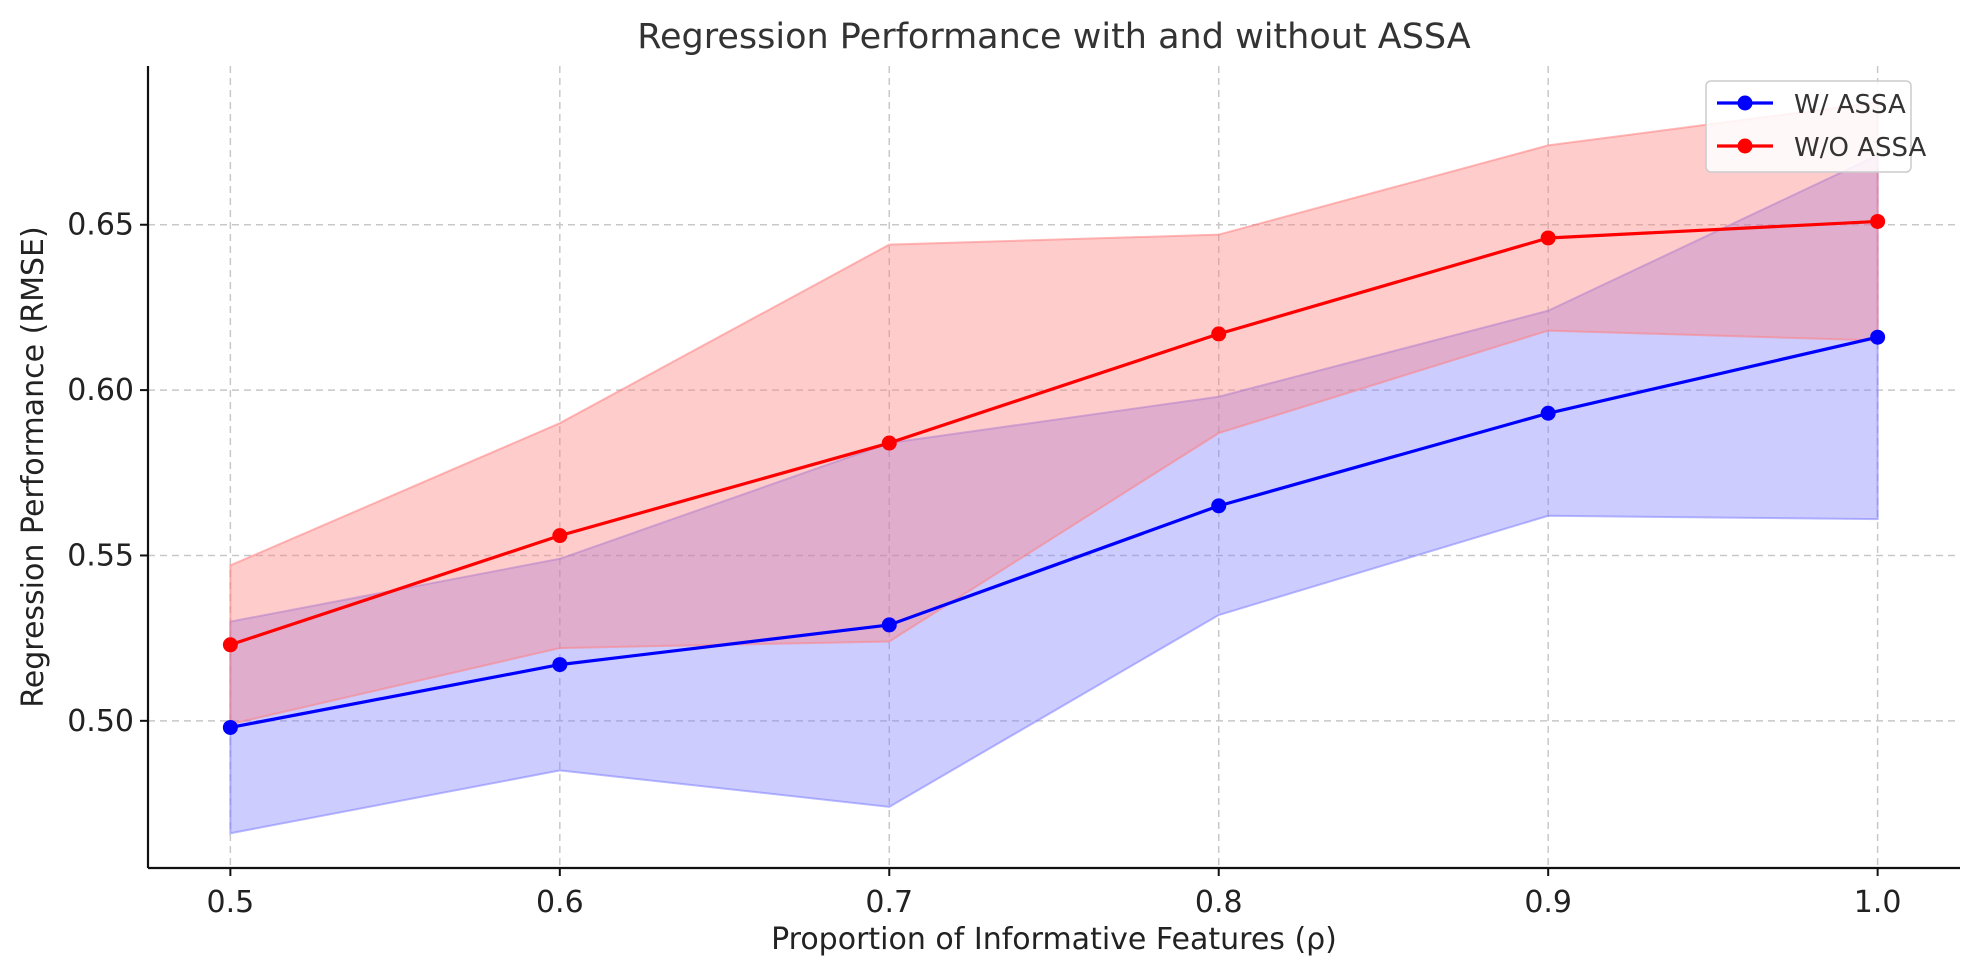  I want to click on legend-label-w-assa: W/ ASSA, so click(1850, 105).